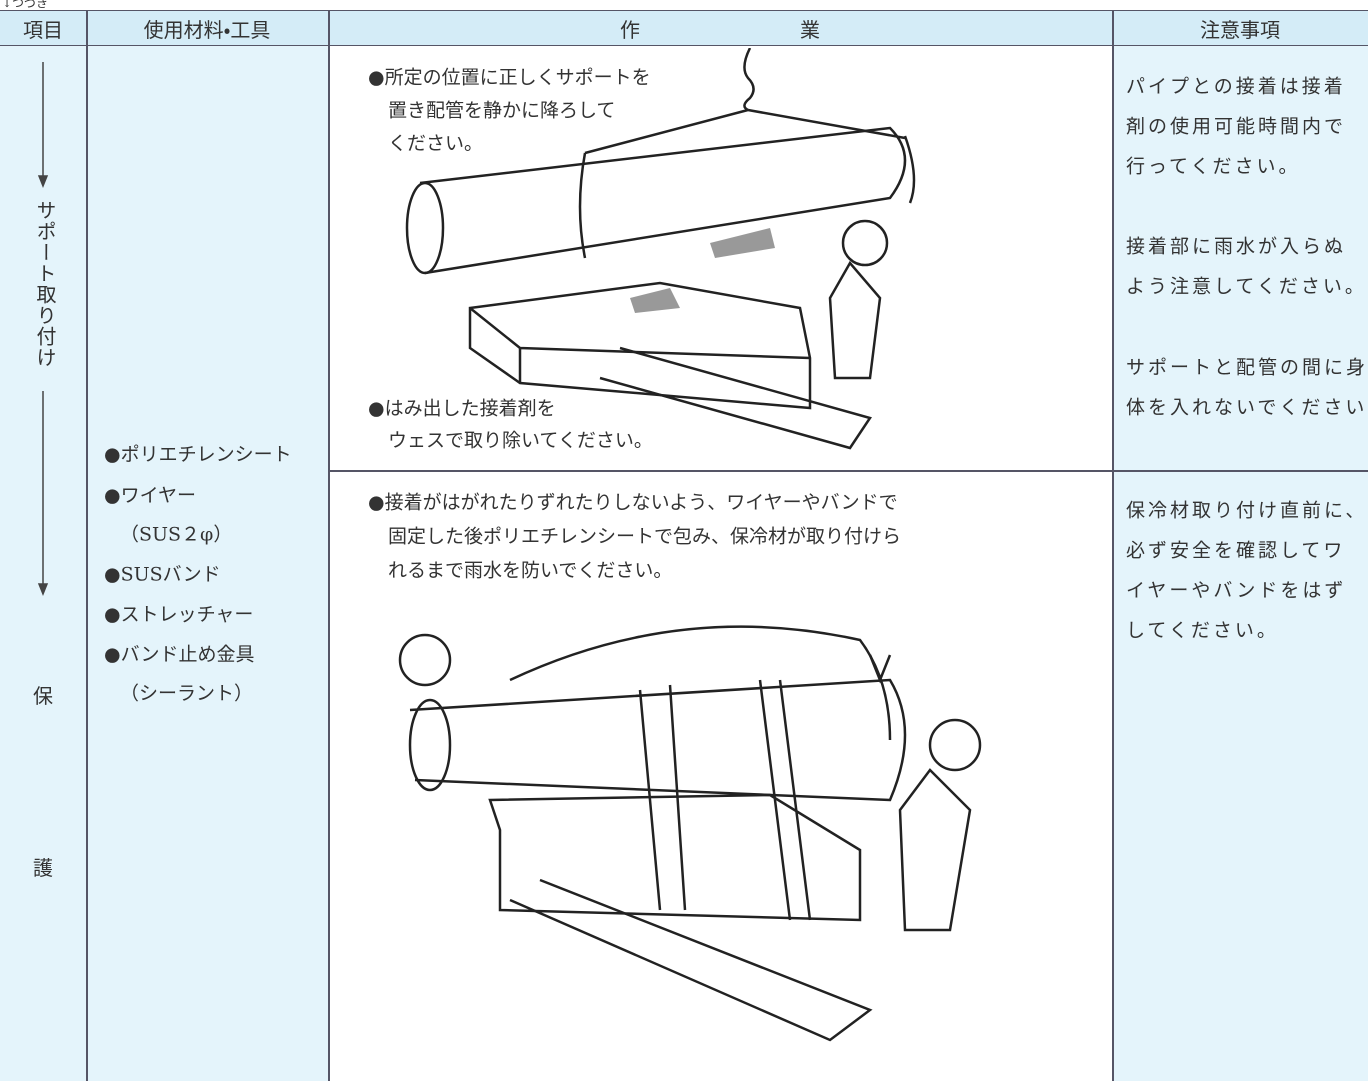 This screenshot has height=1081, width=1368. Describe the element at coordinates (25, 5) in the screenshot. I see `continued-label: ↓つづき` at that location.